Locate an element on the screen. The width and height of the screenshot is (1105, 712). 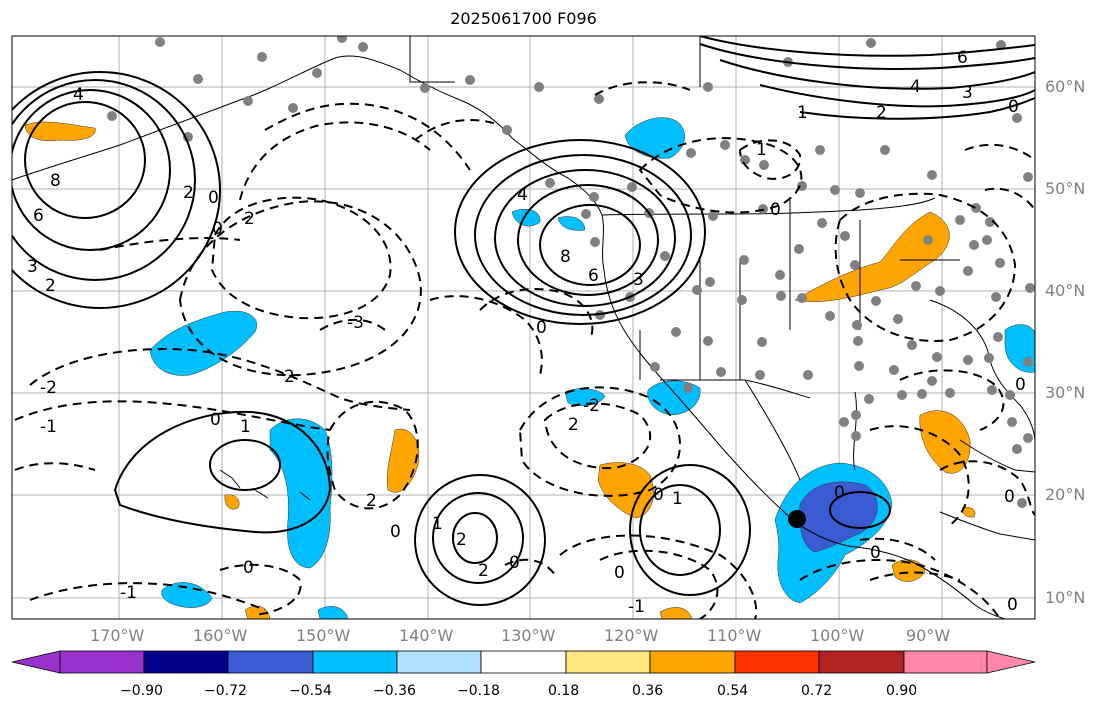
colorbar-label: −0.72 is located at coordinates (225, 691).